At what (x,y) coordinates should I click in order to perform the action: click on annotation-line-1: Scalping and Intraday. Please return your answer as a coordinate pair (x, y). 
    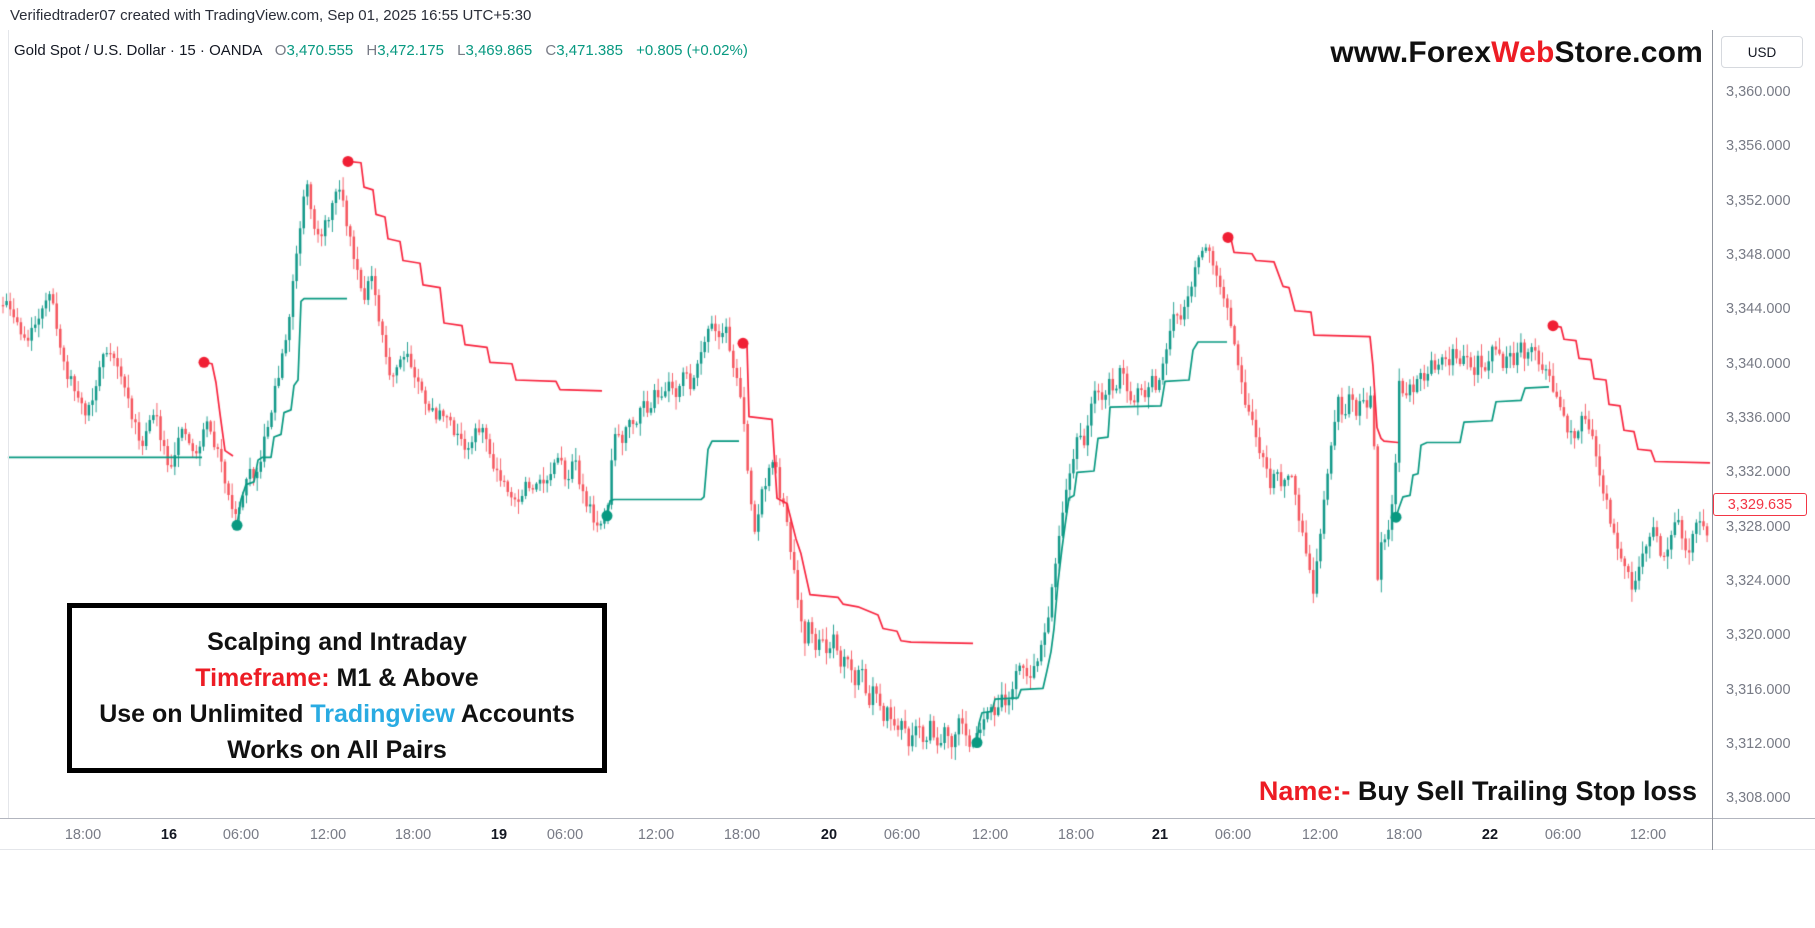
    Looking at the image, I should click on (337, 642).